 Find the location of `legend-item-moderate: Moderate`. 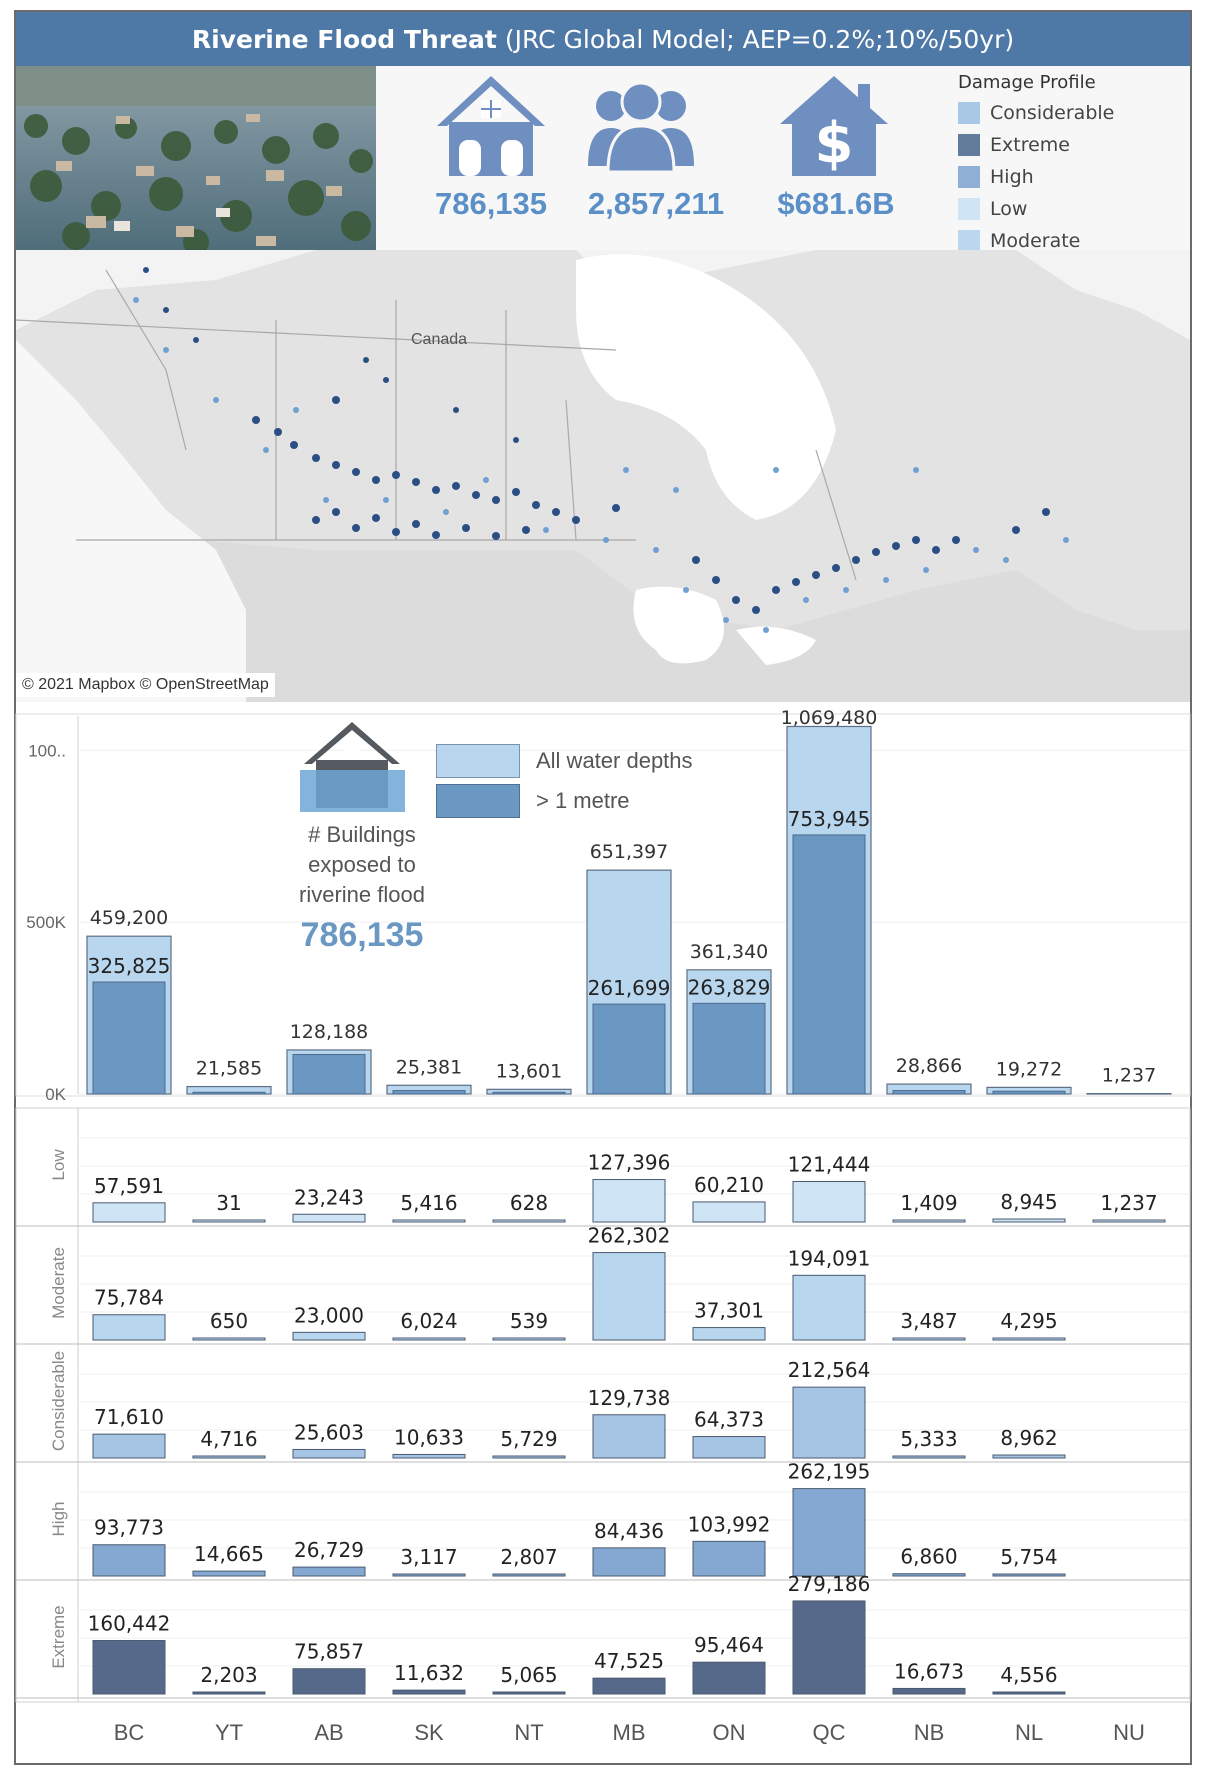

legend-item-moderate: Moderate is located at coordinates (1068, 241).